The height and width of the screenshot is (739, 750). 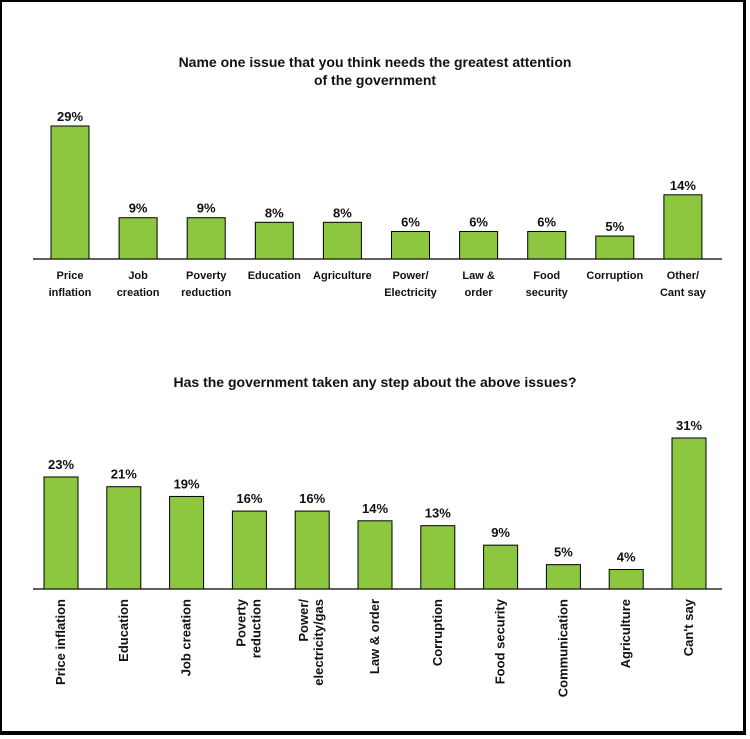 What do you see at coordinates (626, 557) in the screenshot?
I see `chart2-value-label: 4%` at bounding box center [626, 557].